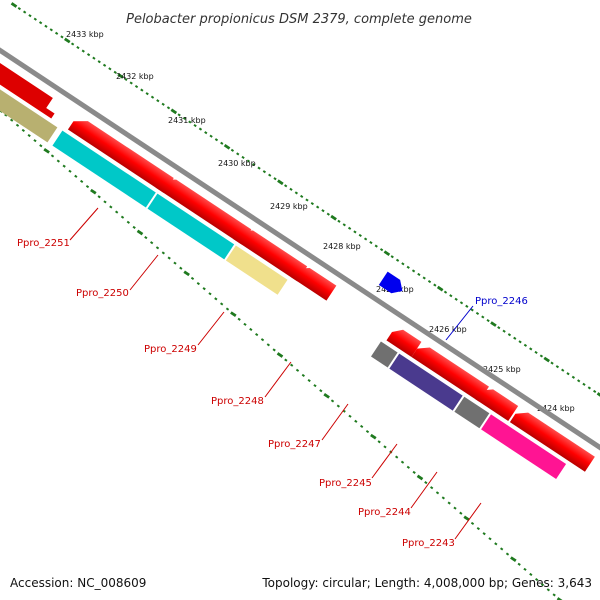 The image size is (600, 600). What do you see at coordinates (270, 253) in the screenshot?
I see `gene-arrow-ppro-2248-cds` at bounding box center [270, 253].